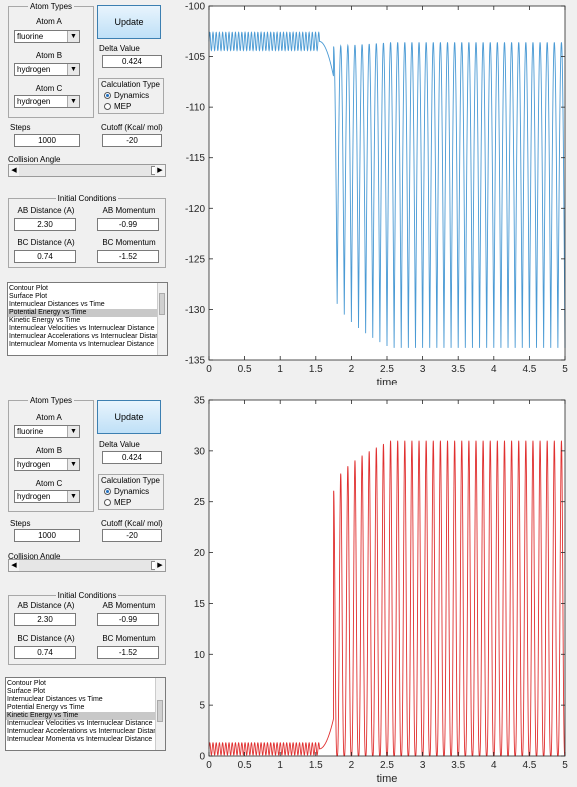  I want to click on radio-dynamics-label: Dynamics, so click(132, 95).